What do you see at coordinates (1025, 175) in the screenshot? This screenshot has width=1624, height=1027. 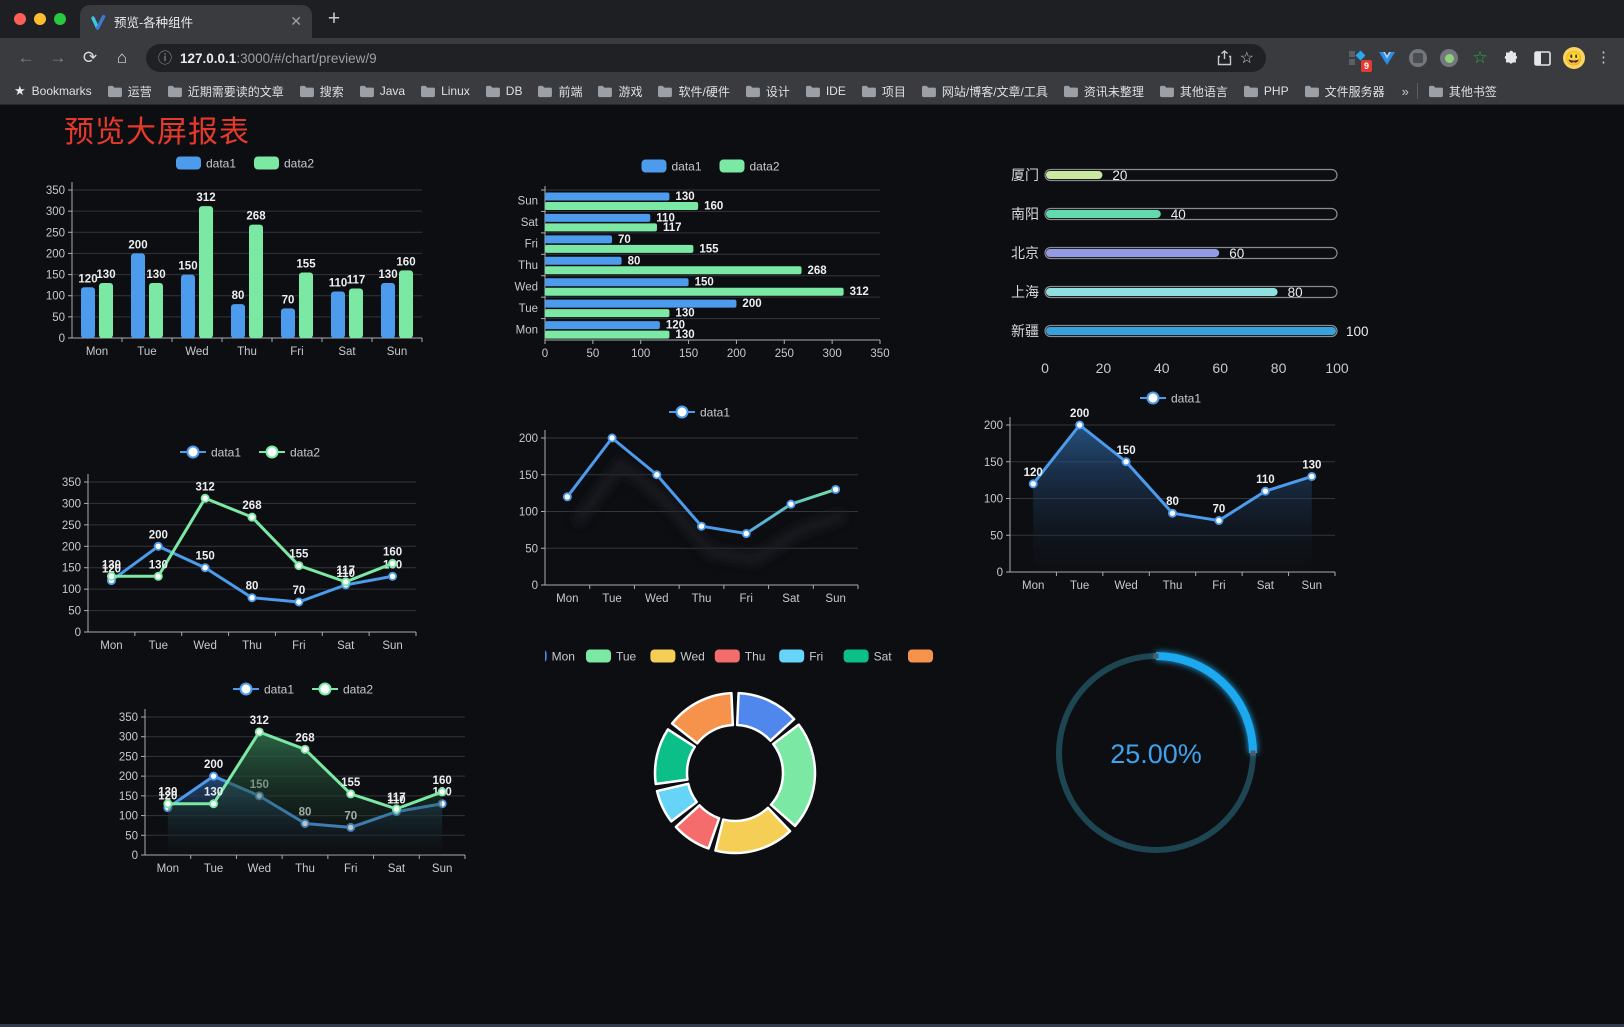 I see `svg-text: 厦门` at bounding box center [1025, 175].